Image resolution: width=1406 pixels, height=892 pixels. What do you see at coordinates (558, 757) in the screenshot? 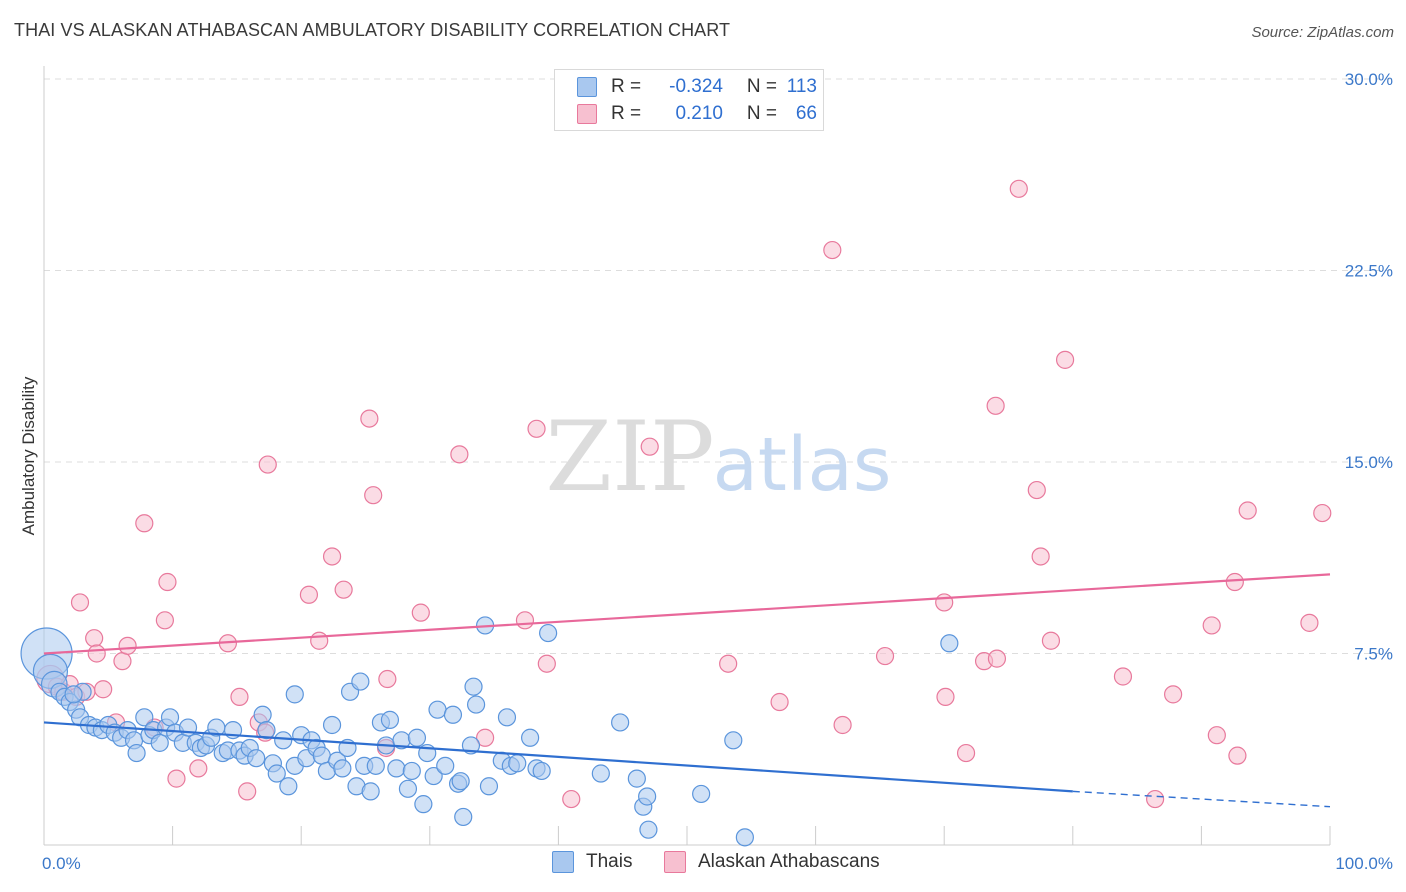
I see `trend-line-thais` at bounding box center [558, 757].